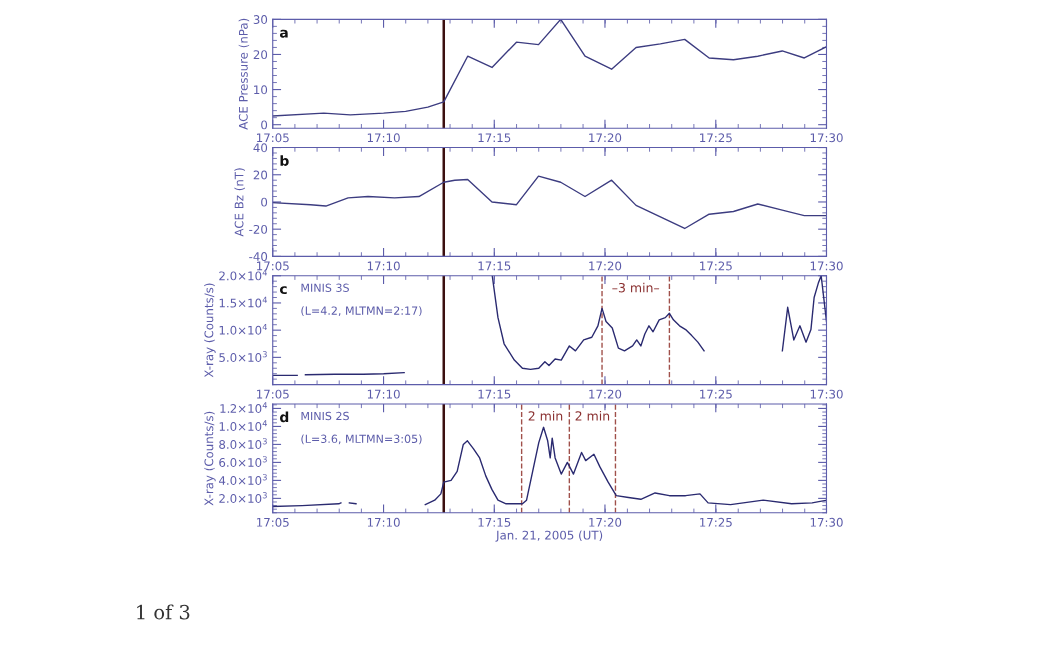  What do you see at coordinates (260, 148) in the screenshot?
I see `y-tick-label: 40` at bounding box center [260, 148].